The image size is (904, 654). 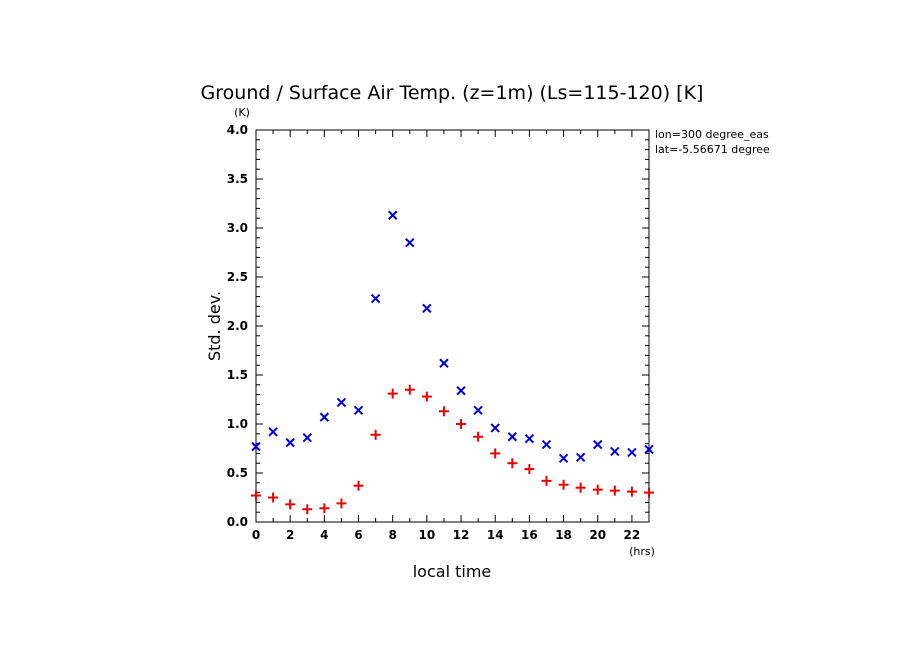 I want to click on x-tick-label: 20, so click(x=597, y=535).